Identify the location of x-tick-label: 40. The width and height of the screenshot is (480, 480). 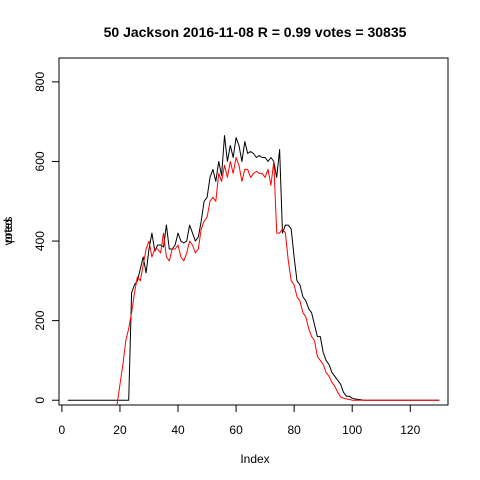
(178, 430).